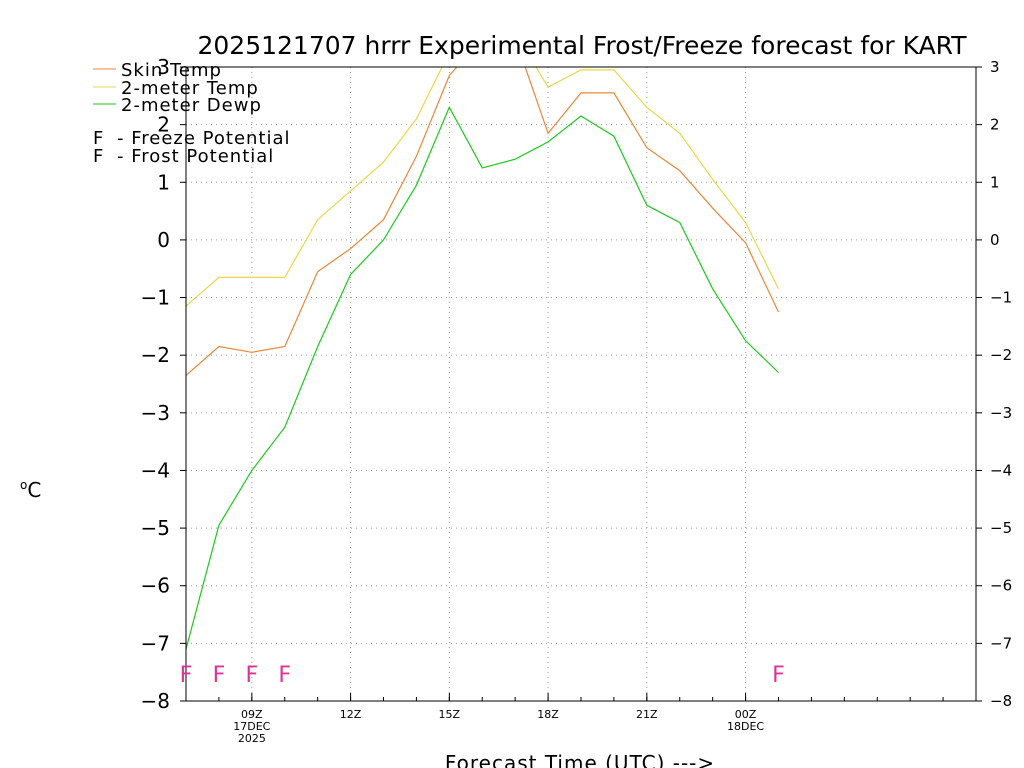 This screenshot has width=1024, height=768. I want to click on legend-frost-letter: F, so click(98, 156).